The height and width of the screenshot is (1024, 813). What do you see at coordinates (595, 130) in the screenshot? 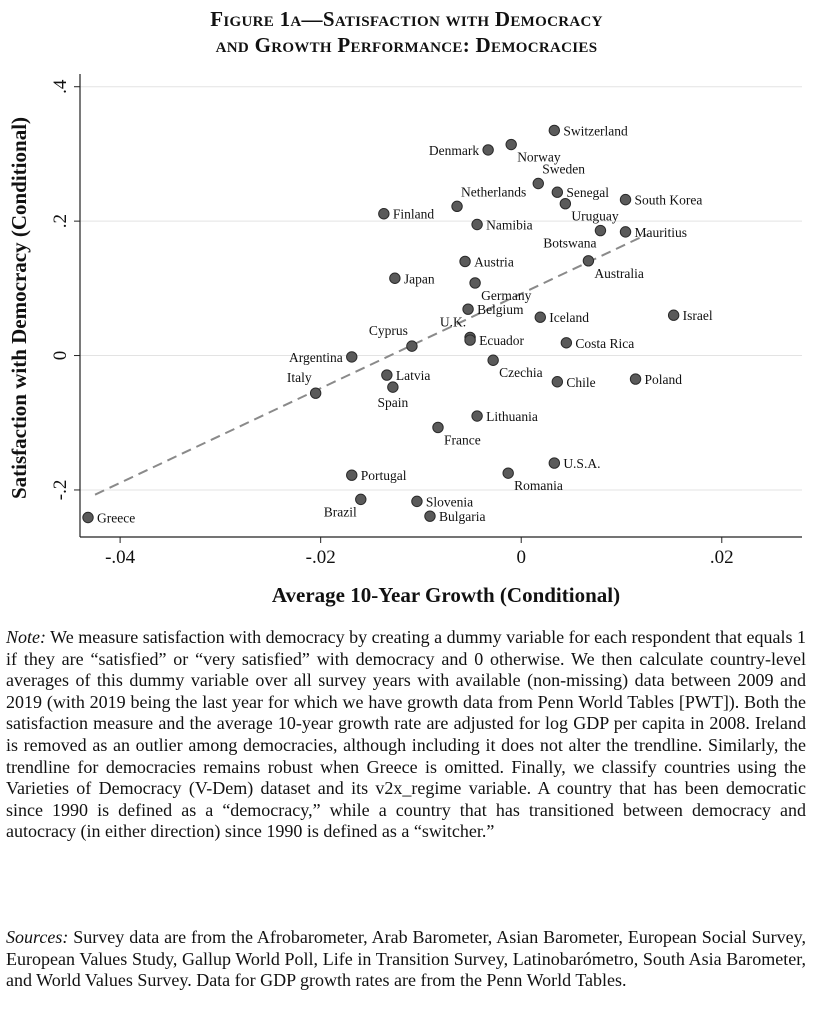
I see `point-label: Switzerland` at bounding box center [595, 130].